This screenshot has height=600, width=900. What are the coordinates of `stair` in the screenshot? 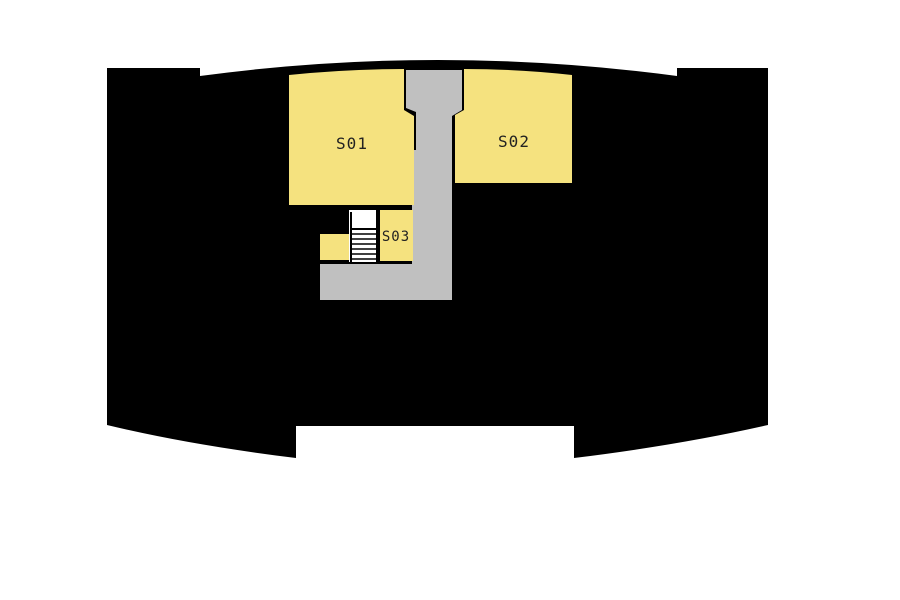 It's located at (363, 236).